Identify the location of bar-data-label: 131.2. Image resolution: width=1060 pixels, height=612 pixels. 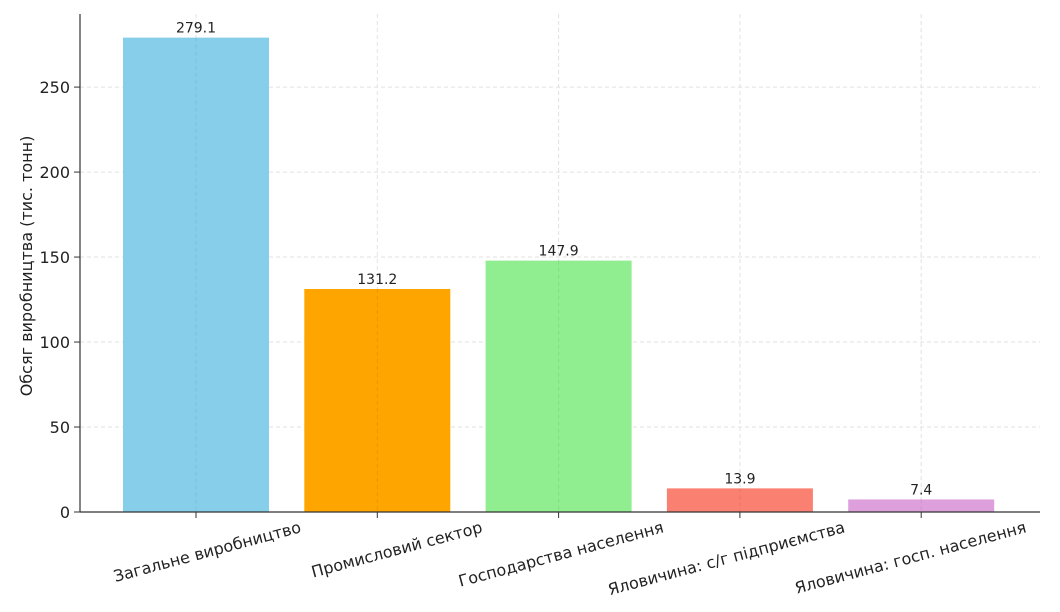
(377, 280).